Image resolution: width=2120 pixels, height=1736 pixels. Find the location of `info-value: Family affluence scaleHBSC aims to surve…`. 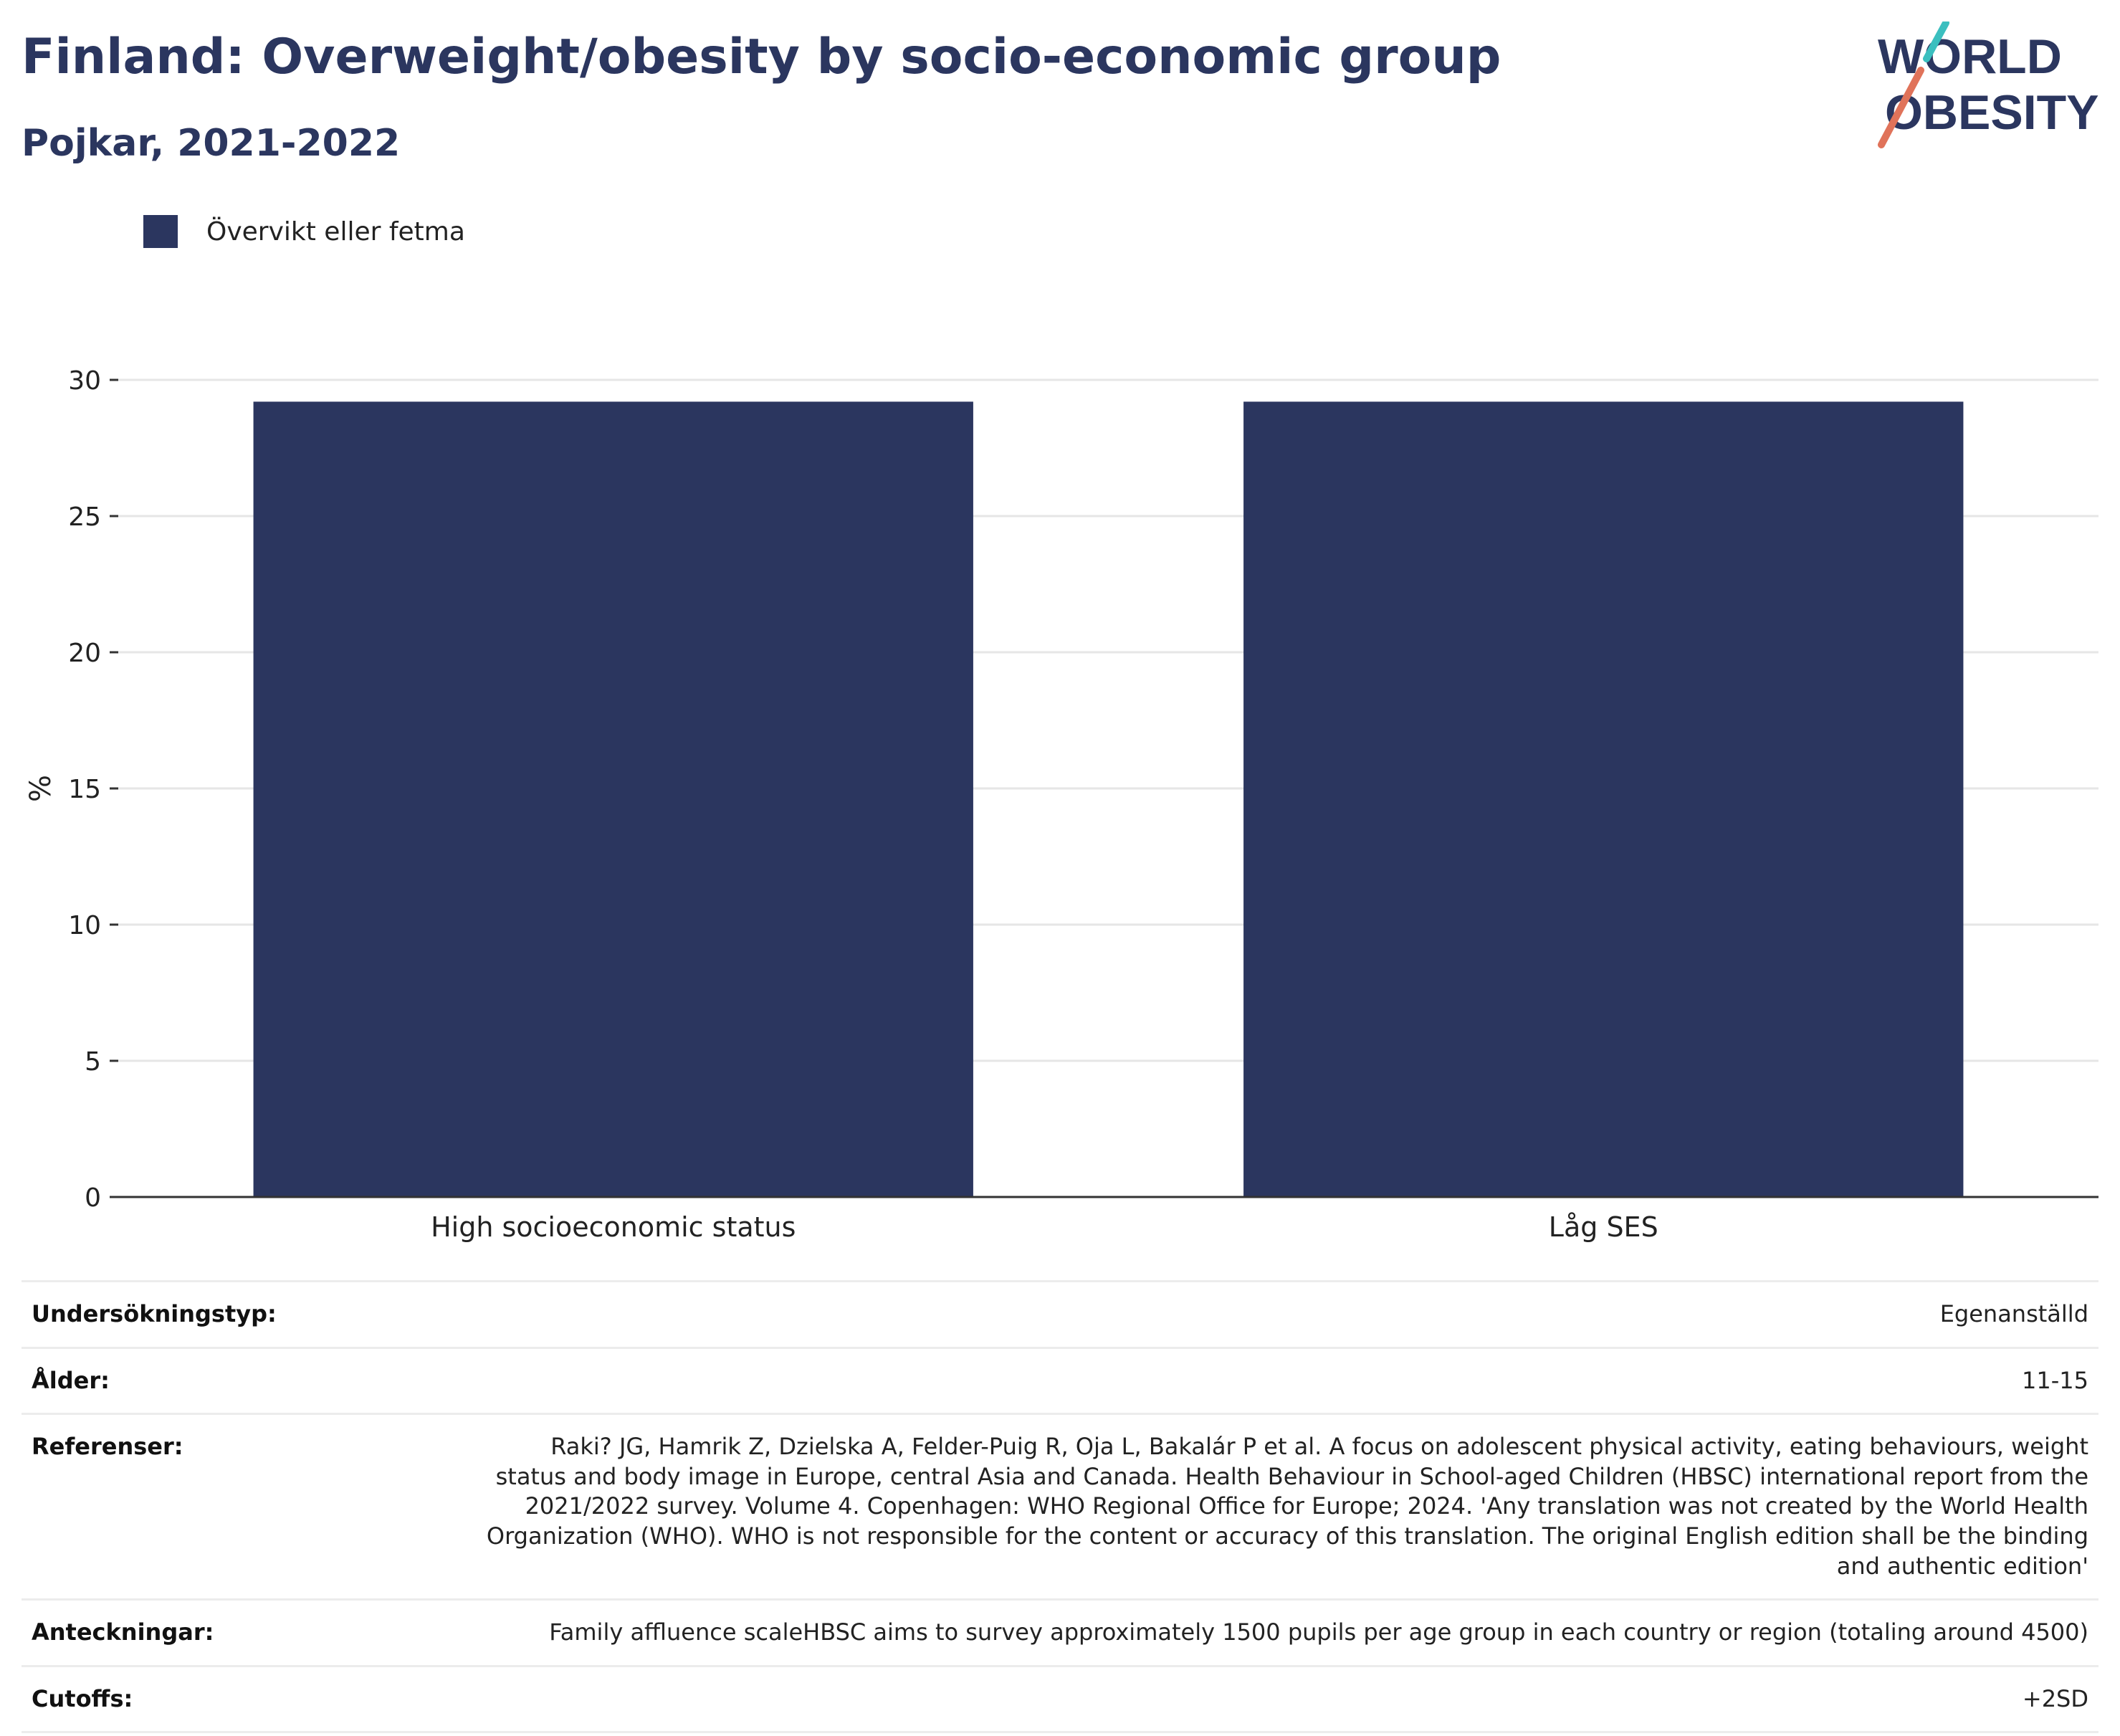

info-value: Family affluence scaleHBSC aims to surve… is located at coordinates (1285, 1633).